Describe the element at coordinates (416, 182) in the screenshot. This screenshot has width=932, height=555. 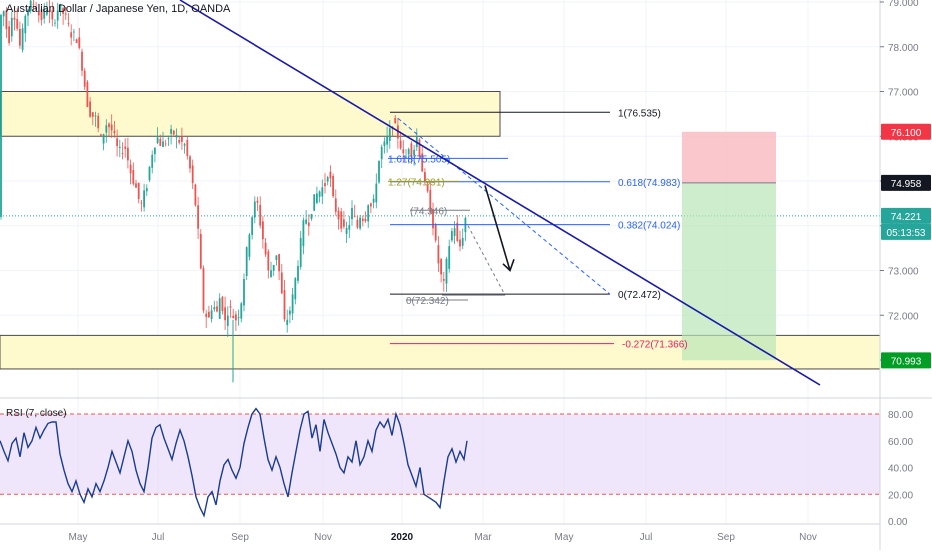
I see `fib-extension-label: 1.27(74.991)` at that location.